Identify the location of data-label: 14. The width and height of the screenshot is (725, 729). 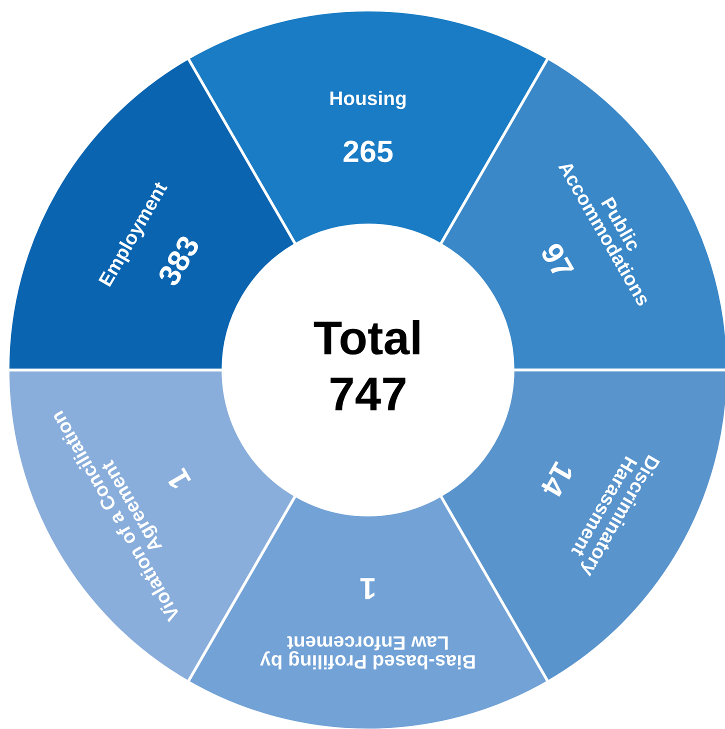
(557, 480).